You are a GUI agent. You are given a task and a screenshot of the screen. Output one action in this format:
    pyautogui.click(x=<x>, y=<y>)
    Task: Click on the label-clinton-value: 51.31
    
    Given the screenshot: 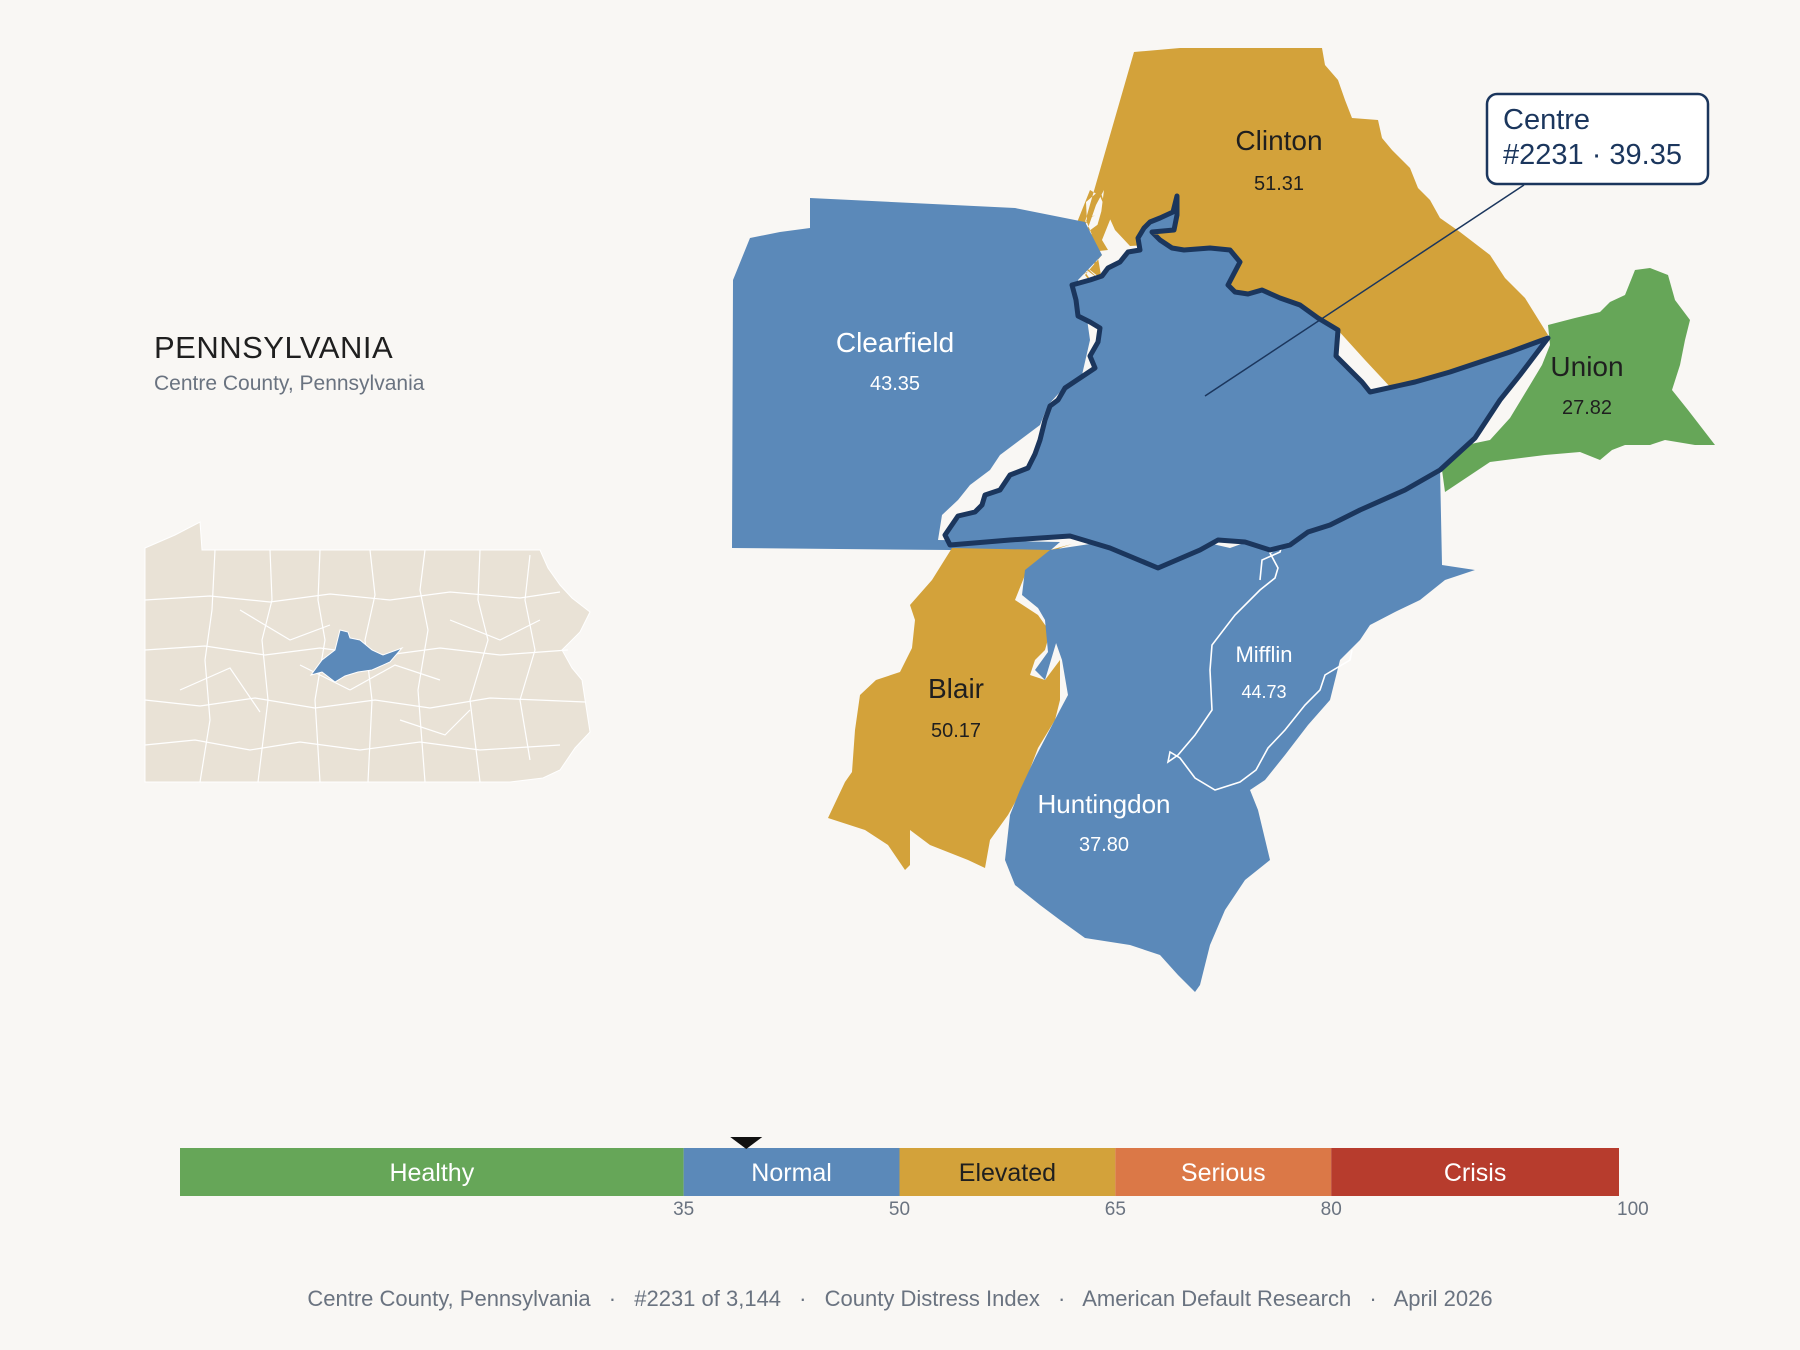 What is the action you would take?
    pyautogui.click(x=1279, y=184)
    